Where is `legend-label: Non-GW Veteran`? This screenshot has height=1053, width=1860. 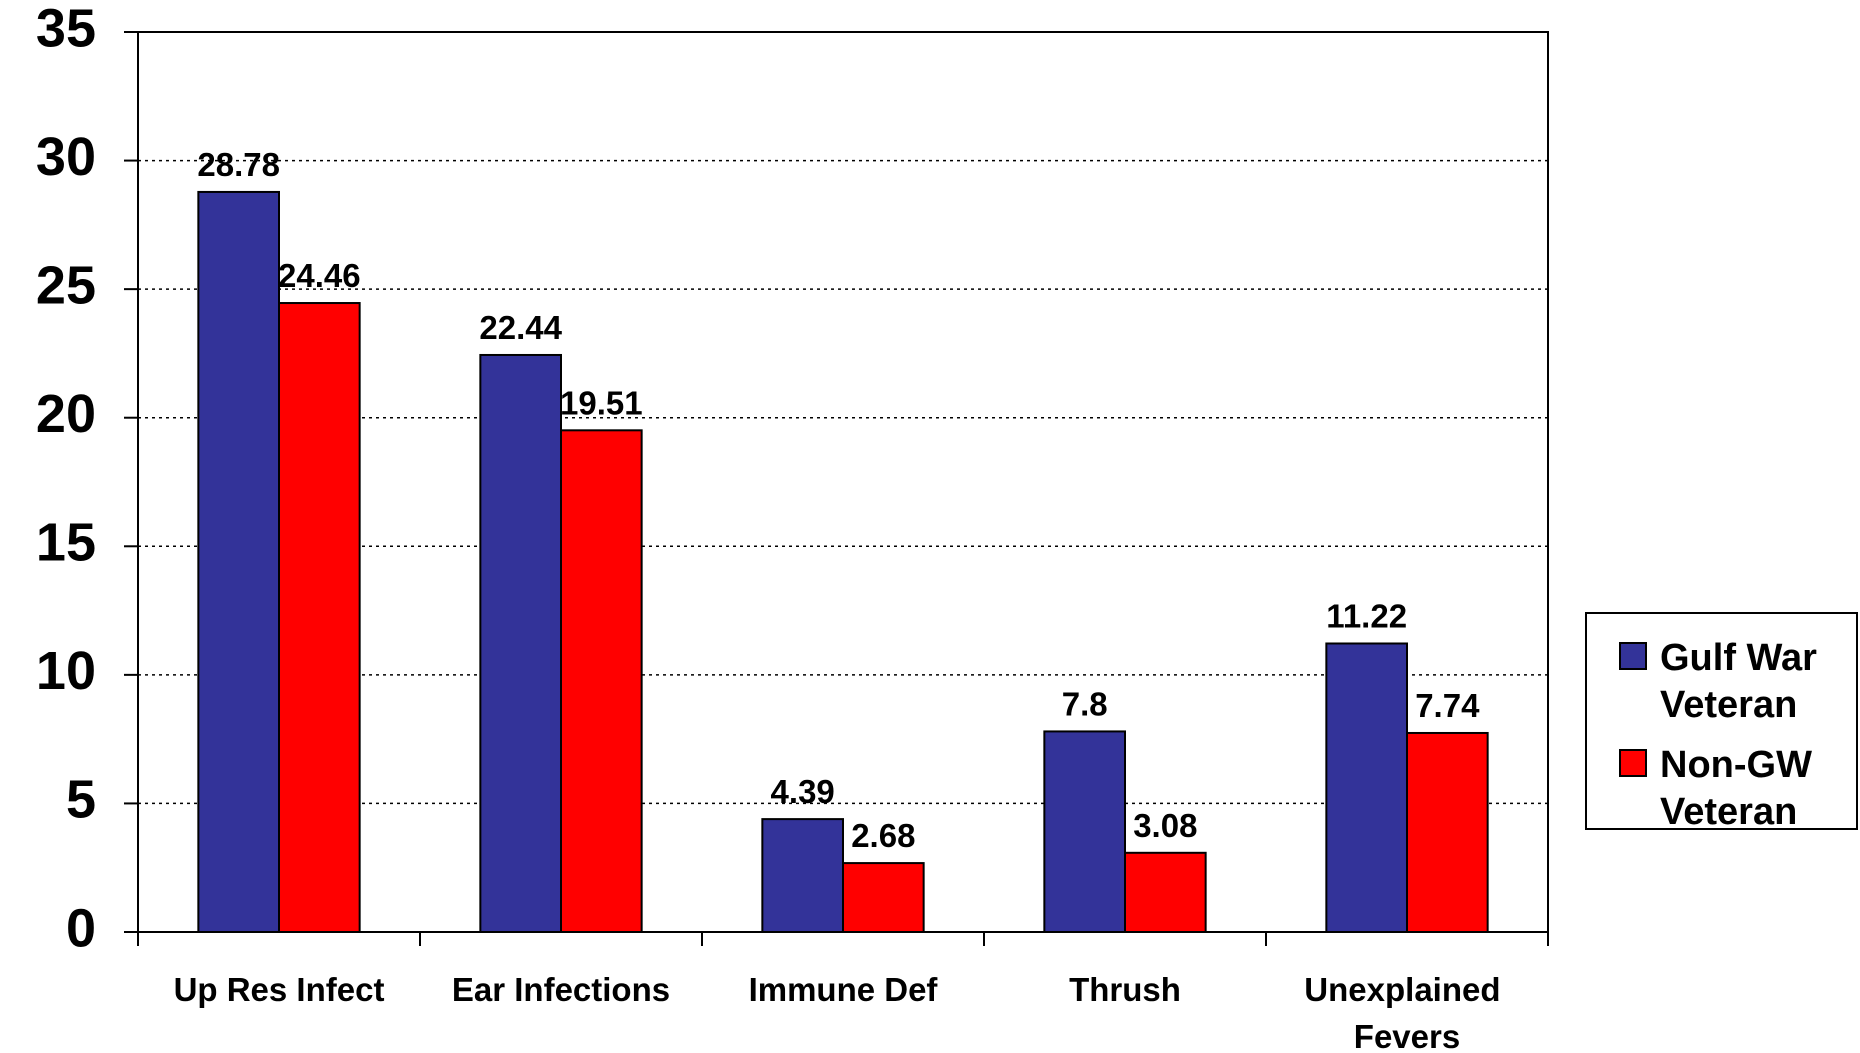 legend-label: Non-GW Veteran is located at coordinates (1741, 788).